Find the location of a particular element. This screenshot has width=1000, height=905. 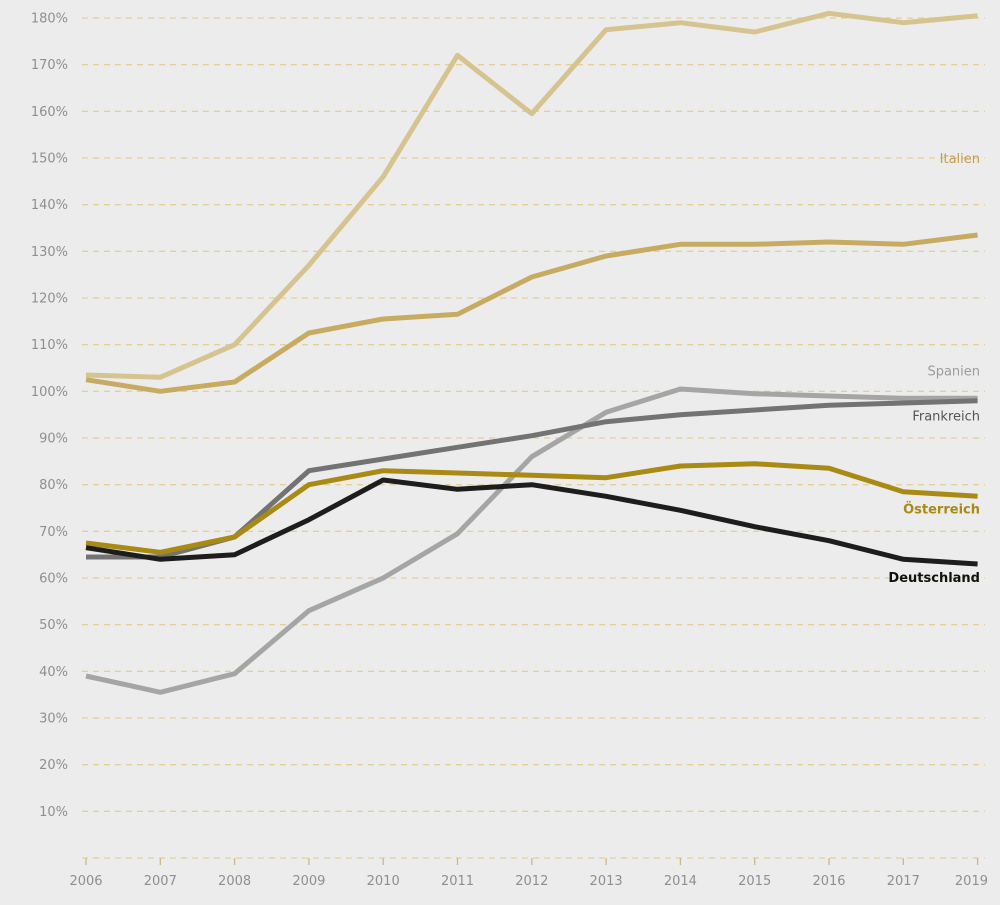

y-tick-label: 10% is located at coordinates (53, 812).